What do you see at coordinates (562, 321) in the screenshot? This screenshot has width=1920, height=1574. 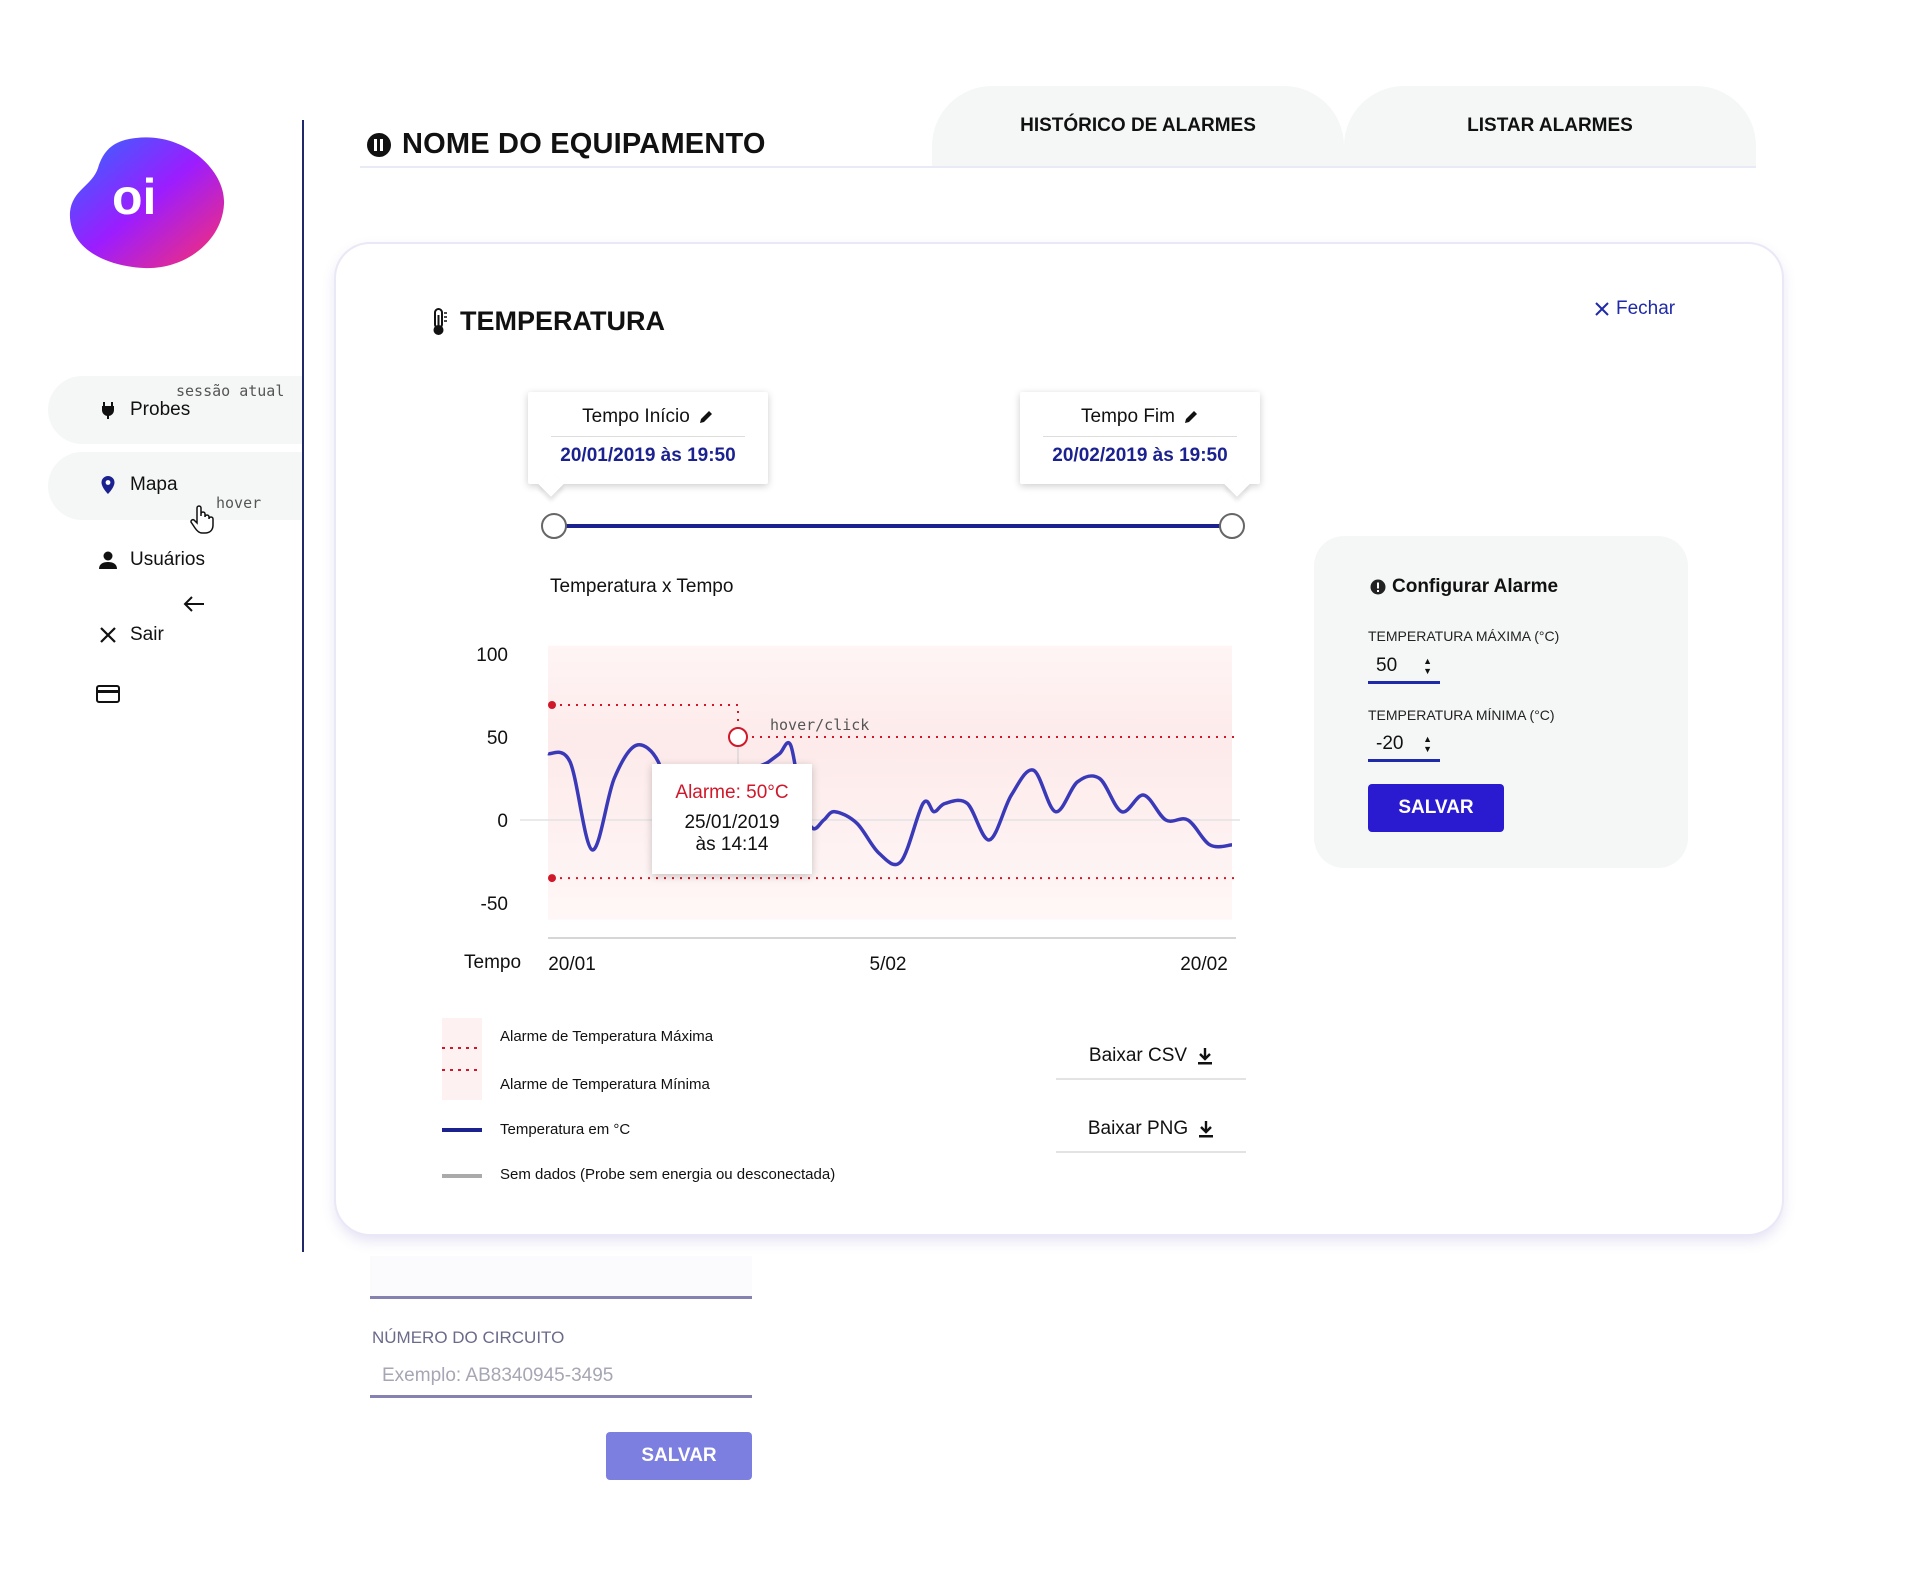 I see `modal-title-text: TEMPERATURA` at bounding box center [562, 321].